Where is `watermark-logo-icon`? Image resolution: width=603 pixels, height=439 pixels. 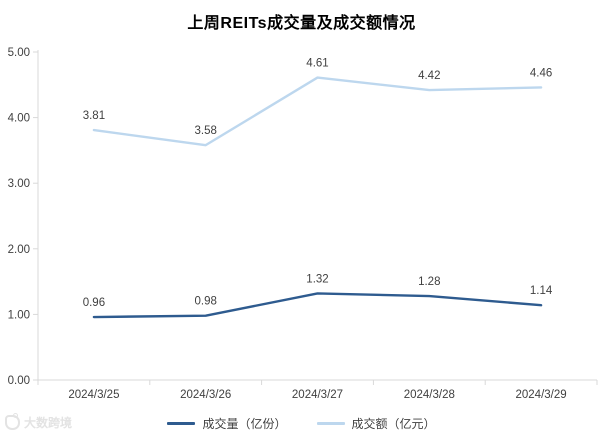 watermark-logo-icon is located at coordinates (12, 421).